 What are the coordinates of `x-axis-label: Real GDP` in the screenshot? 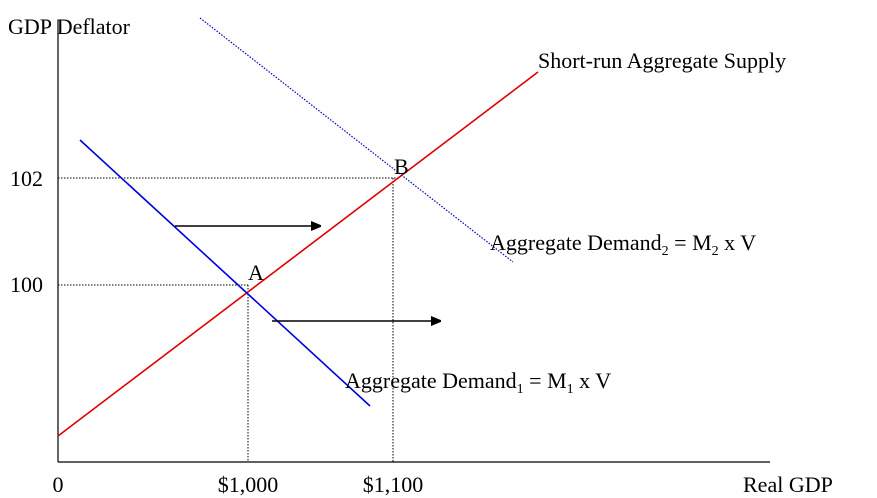 It's located at (788, 484).